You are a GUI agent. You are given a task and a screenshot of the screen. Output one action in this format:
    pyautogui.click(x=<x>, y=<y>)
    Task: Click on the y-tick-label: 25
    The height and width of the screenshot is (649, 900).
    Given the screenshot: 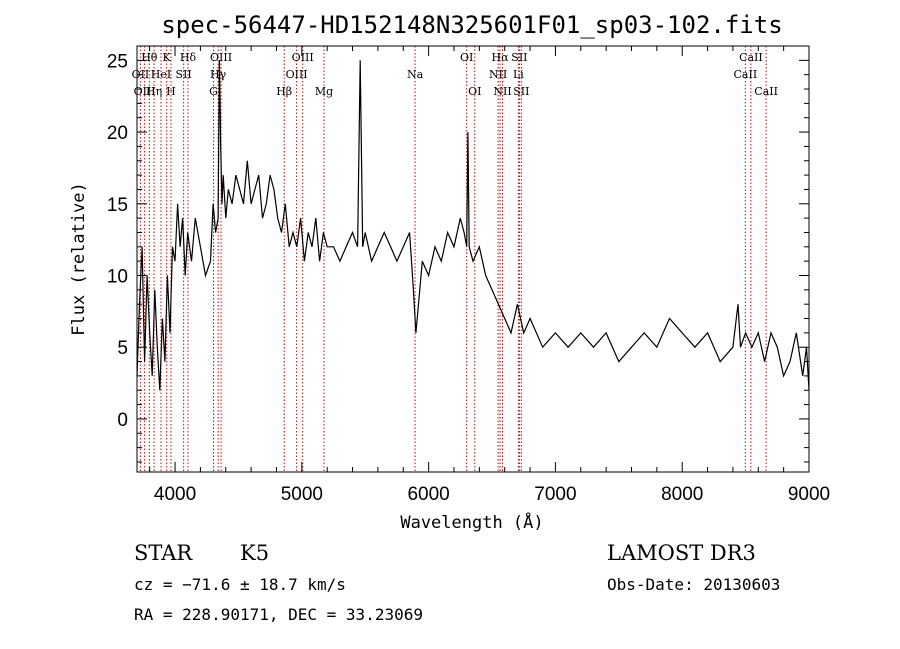 What is the action you would take?
    pyautogui.click(x=117, y=61)
    